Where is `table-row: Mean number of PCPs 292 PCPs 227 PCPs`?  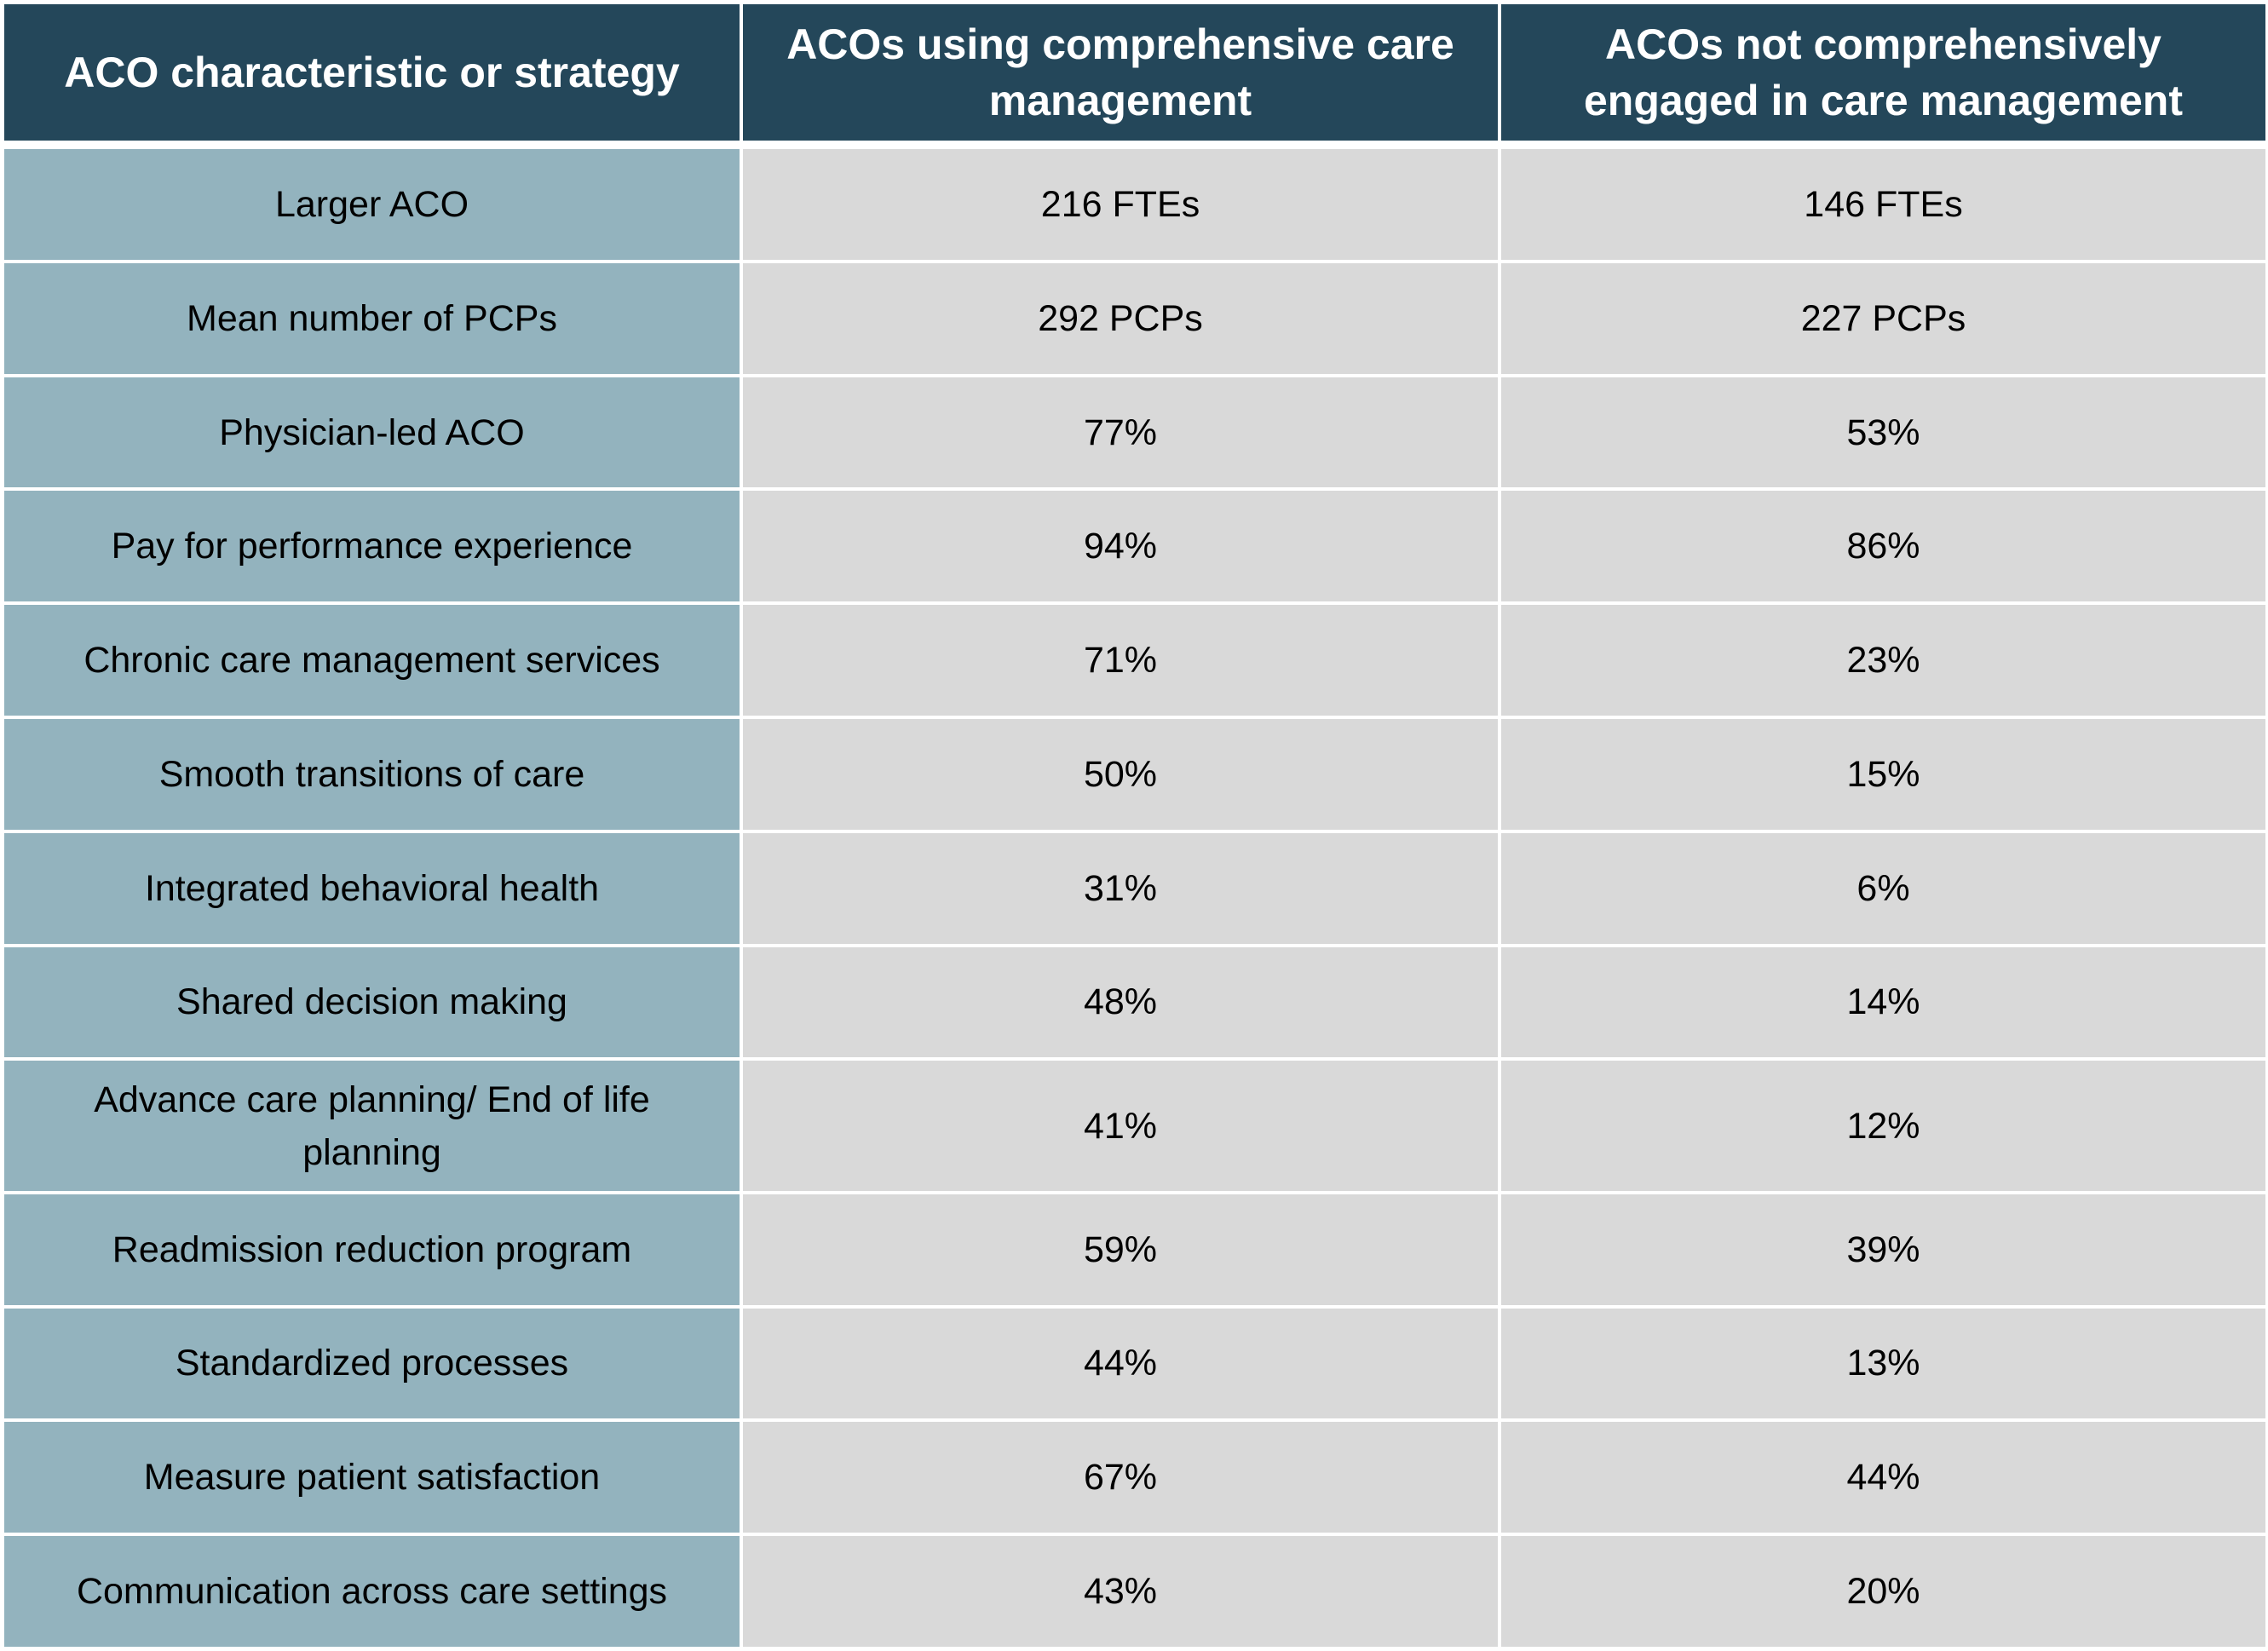
table-row: Mean number of PCPs 292 PCPs 227 PCPs is located at coordinates (1134, 318).